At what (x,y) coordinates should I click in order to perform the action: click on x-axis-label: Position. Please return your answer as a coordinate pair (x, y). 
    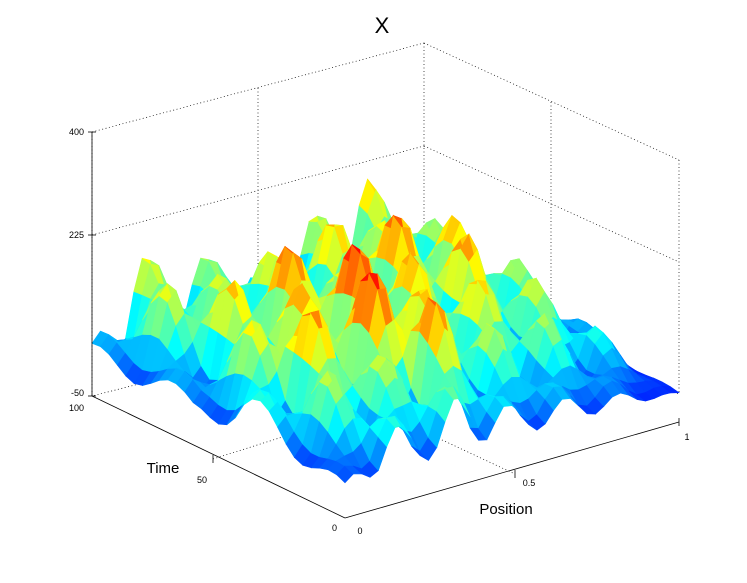
    Looking at the image, I should click on (505, 509).